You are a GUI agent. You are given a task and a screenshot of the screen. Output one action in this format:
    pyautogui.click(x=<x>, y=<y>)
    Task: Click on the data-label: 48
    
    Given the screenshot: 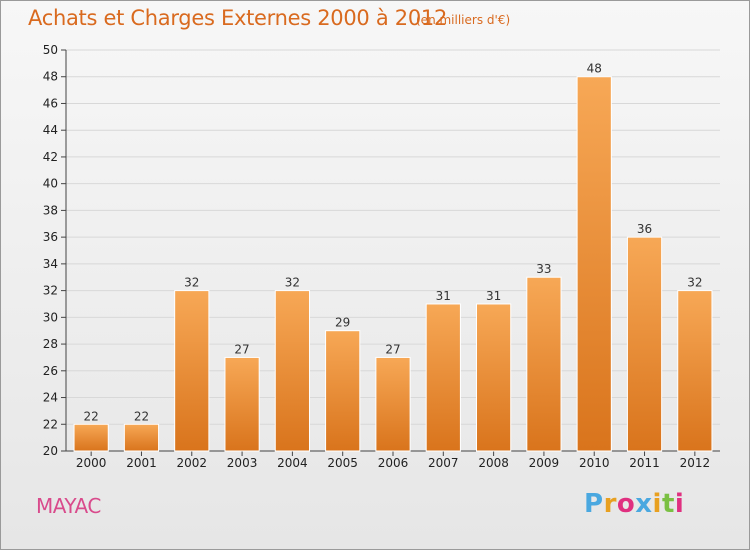 What is the action you would take?
    pyautogui.click(x=594, y=69)
    